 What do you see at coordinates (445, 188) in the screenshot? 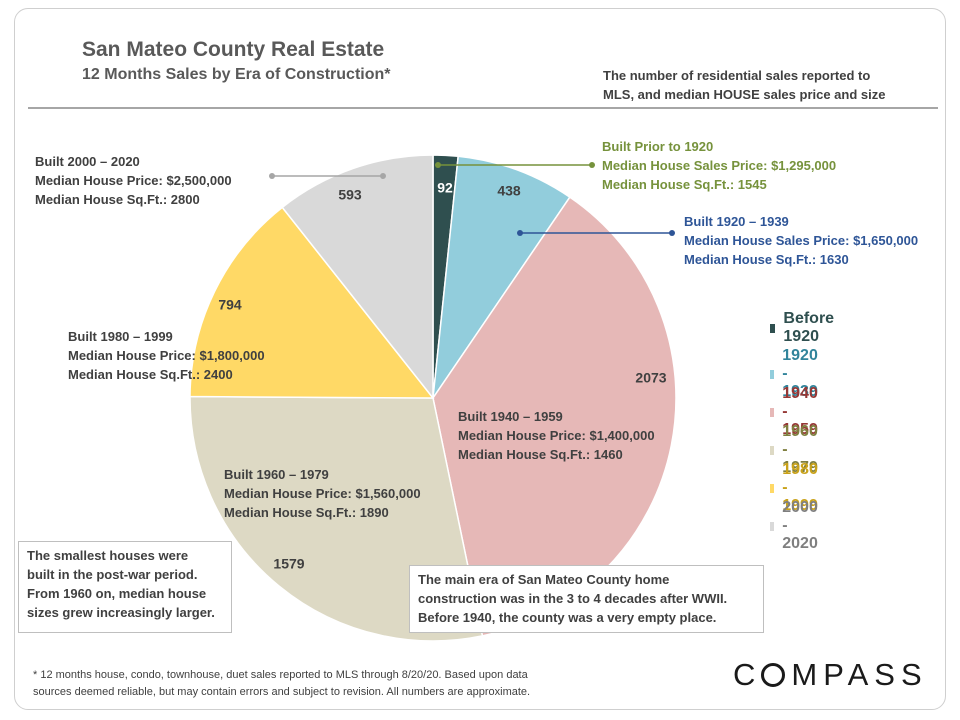
I see `pie-data-label: 92` at bounding box center [445, 188].